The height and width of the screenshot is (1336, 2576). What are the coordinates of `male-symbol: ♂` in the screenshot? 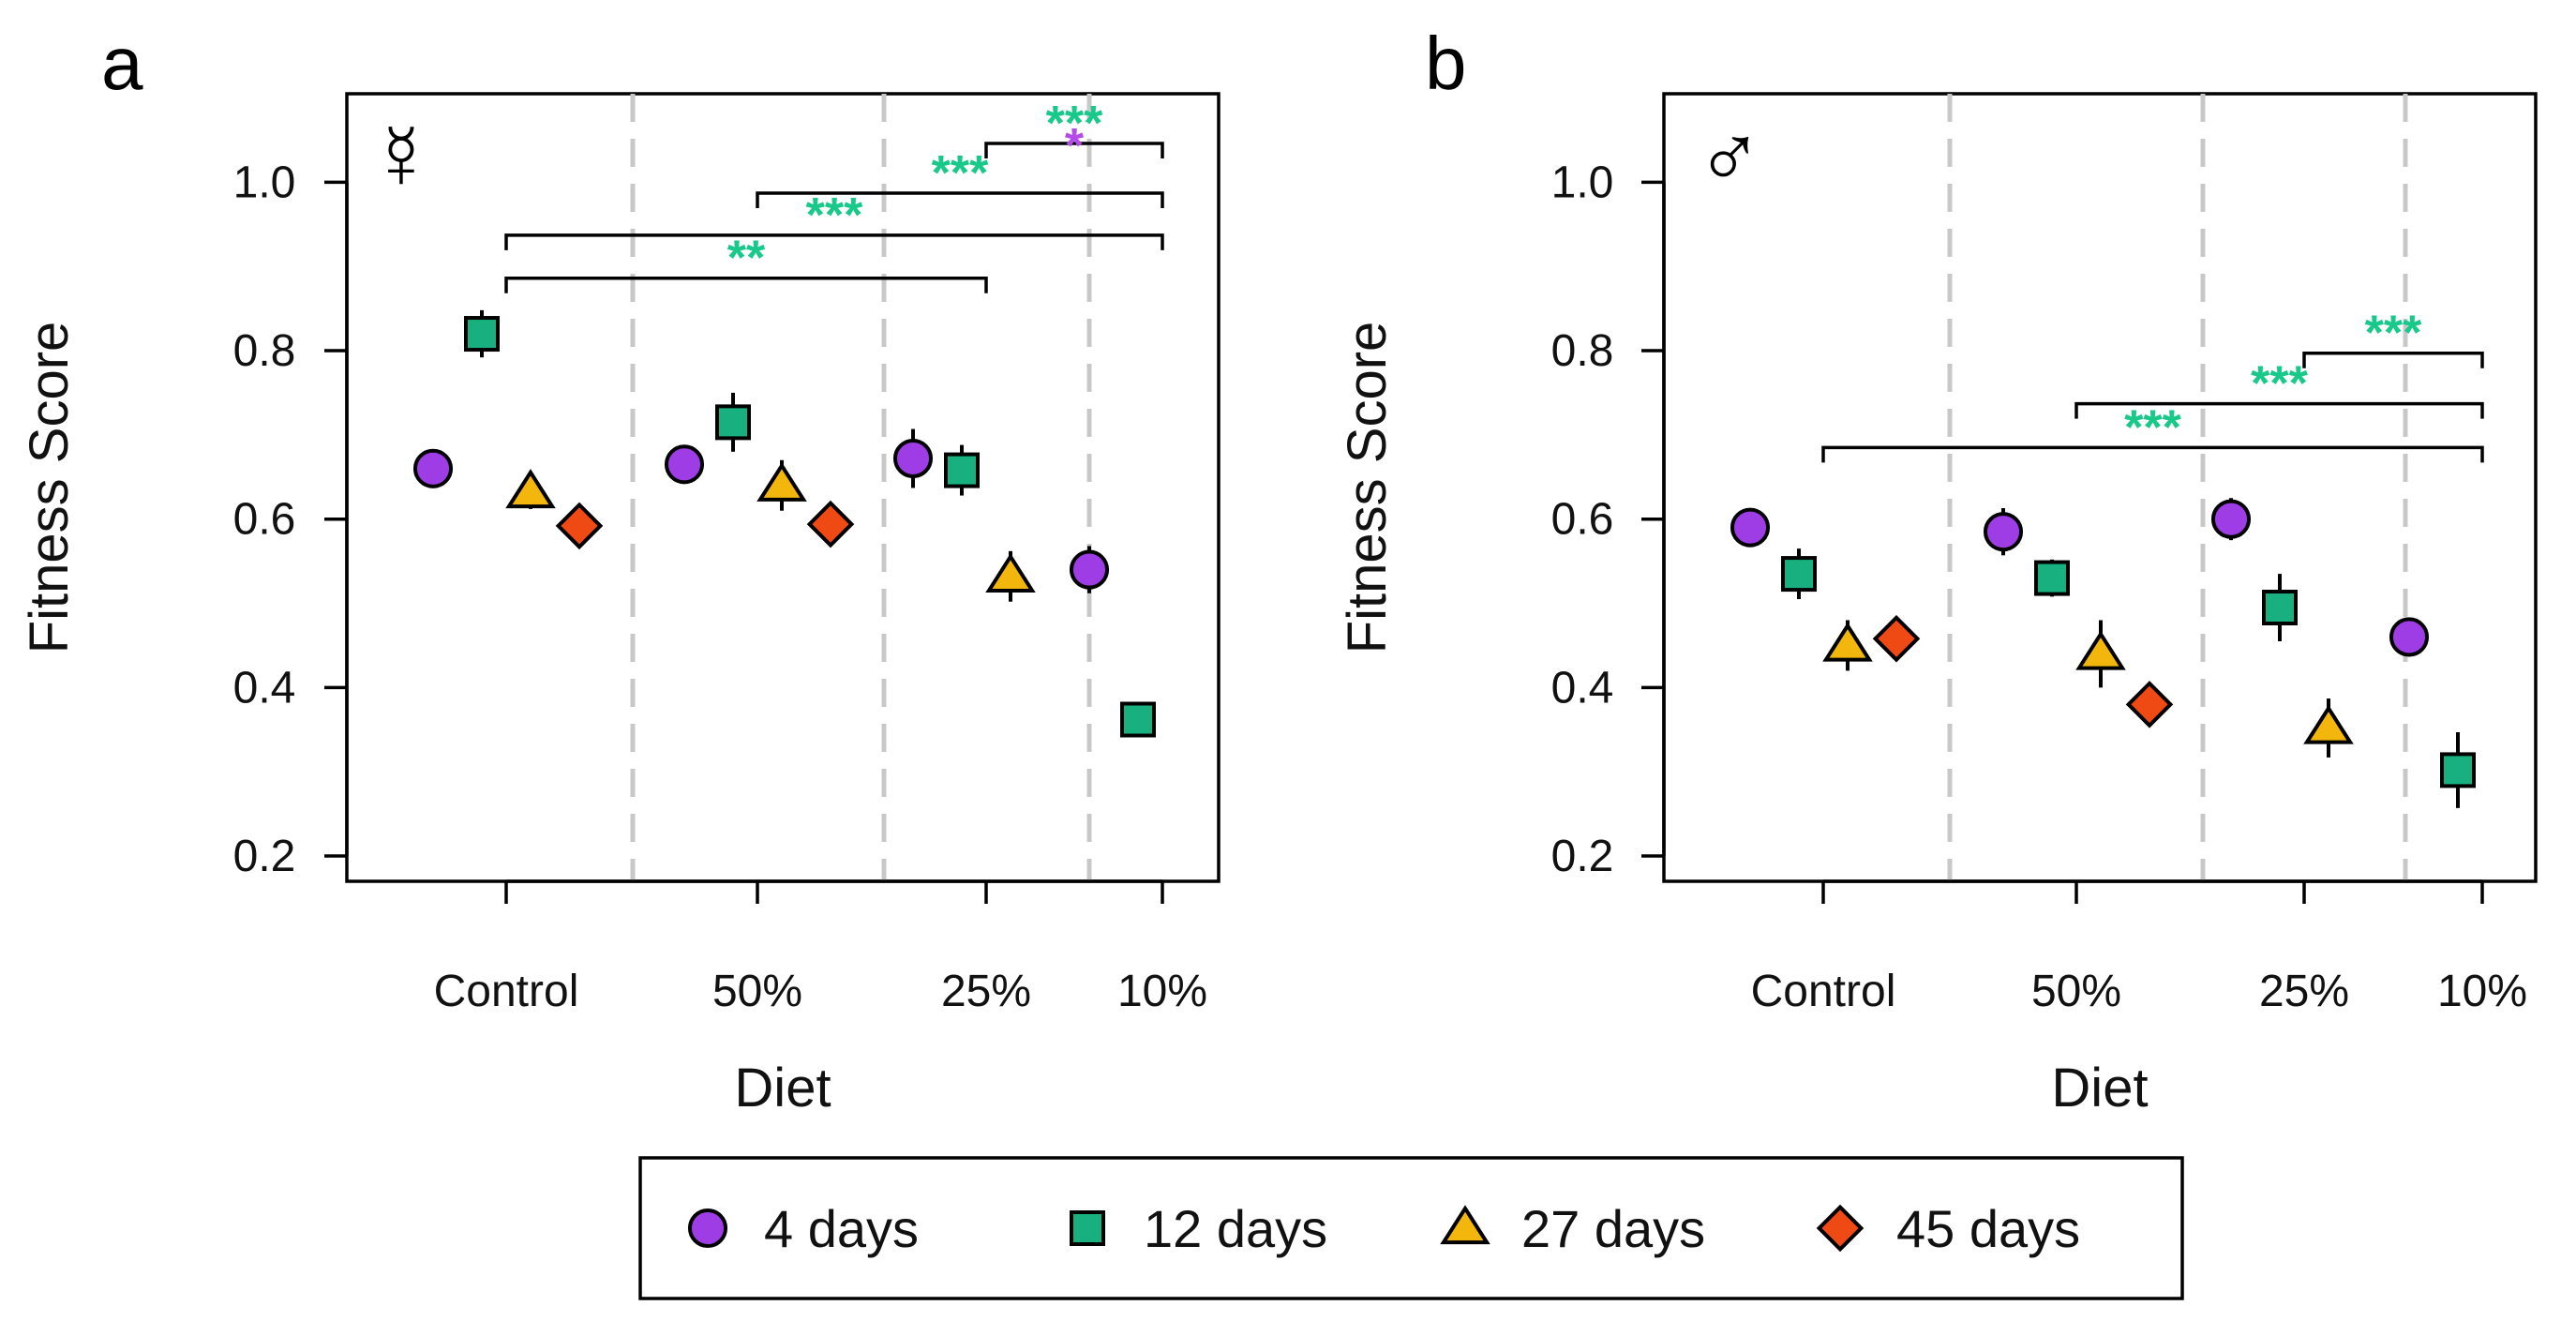 It's located at (1730, 157).